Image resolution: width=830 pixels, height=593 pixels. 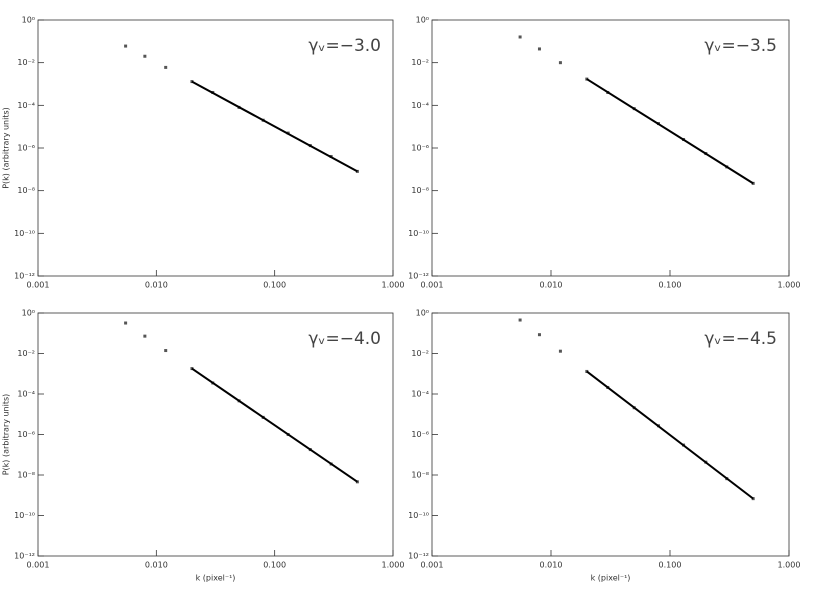 I want to click on annotation: γᵥ=−3.0, so click(x=344, y=46).